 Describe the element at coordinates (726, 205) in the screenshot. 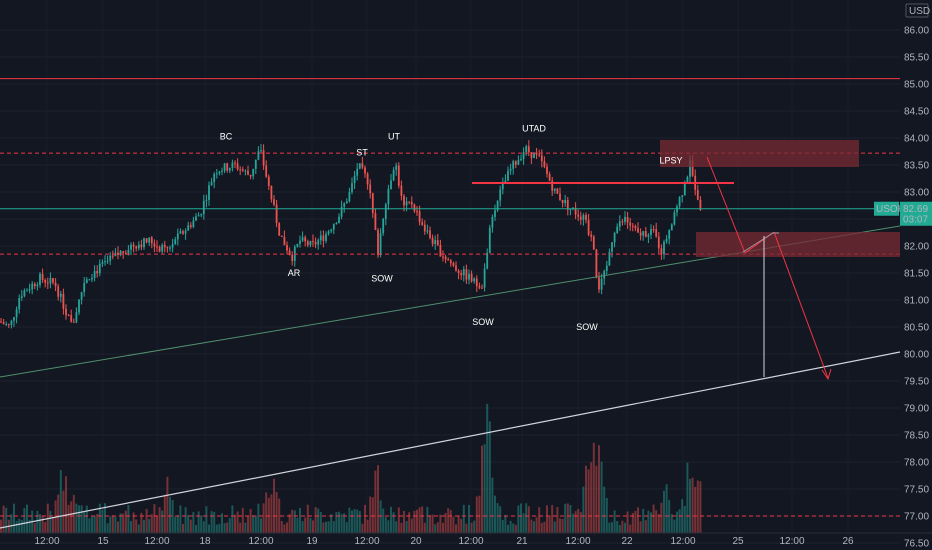

I see `projection-segment` at that location.